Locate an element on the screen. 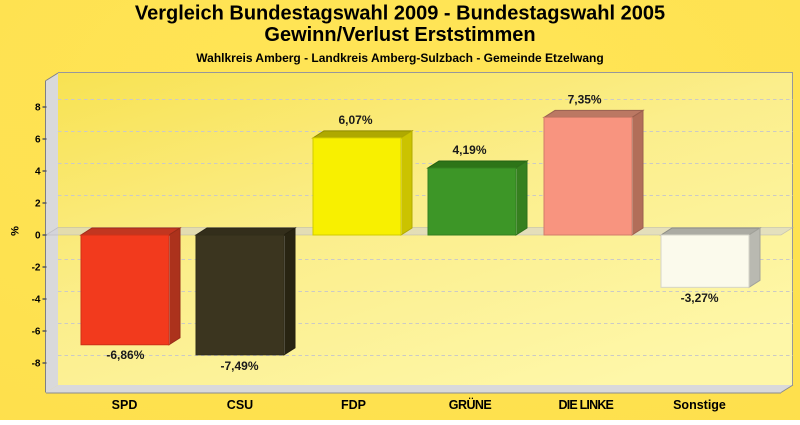 This screenshot has height=425, width=800. svg-text: 0 is located at coordinates (38, 236).